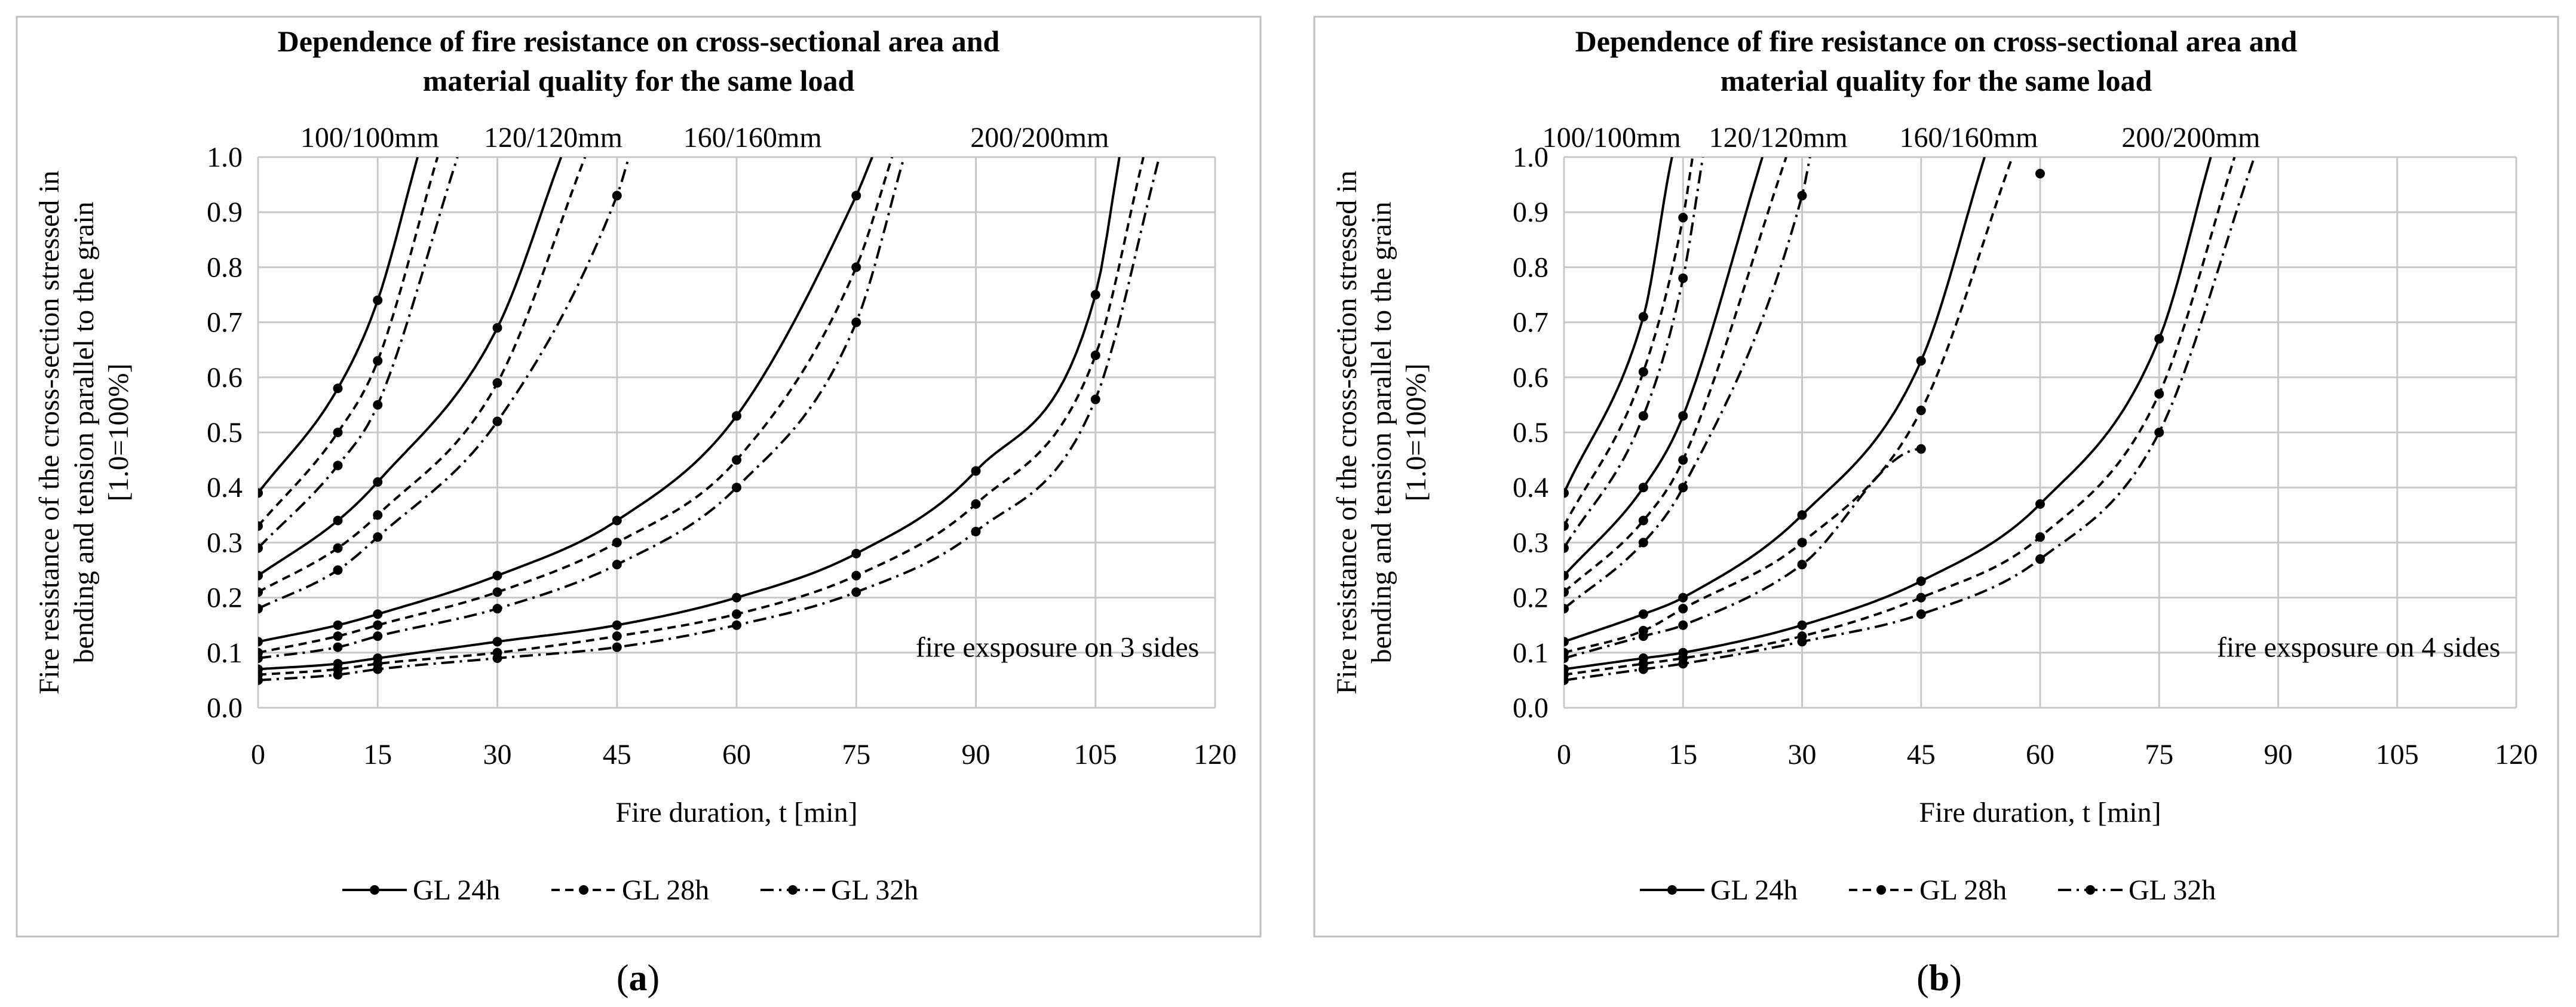 The image size is (2576, 1007). Describe the element at coordinates (1058, 647) in the screenshot. I see `exposure-annotation: fire exsposure on 3 sides` at that location.